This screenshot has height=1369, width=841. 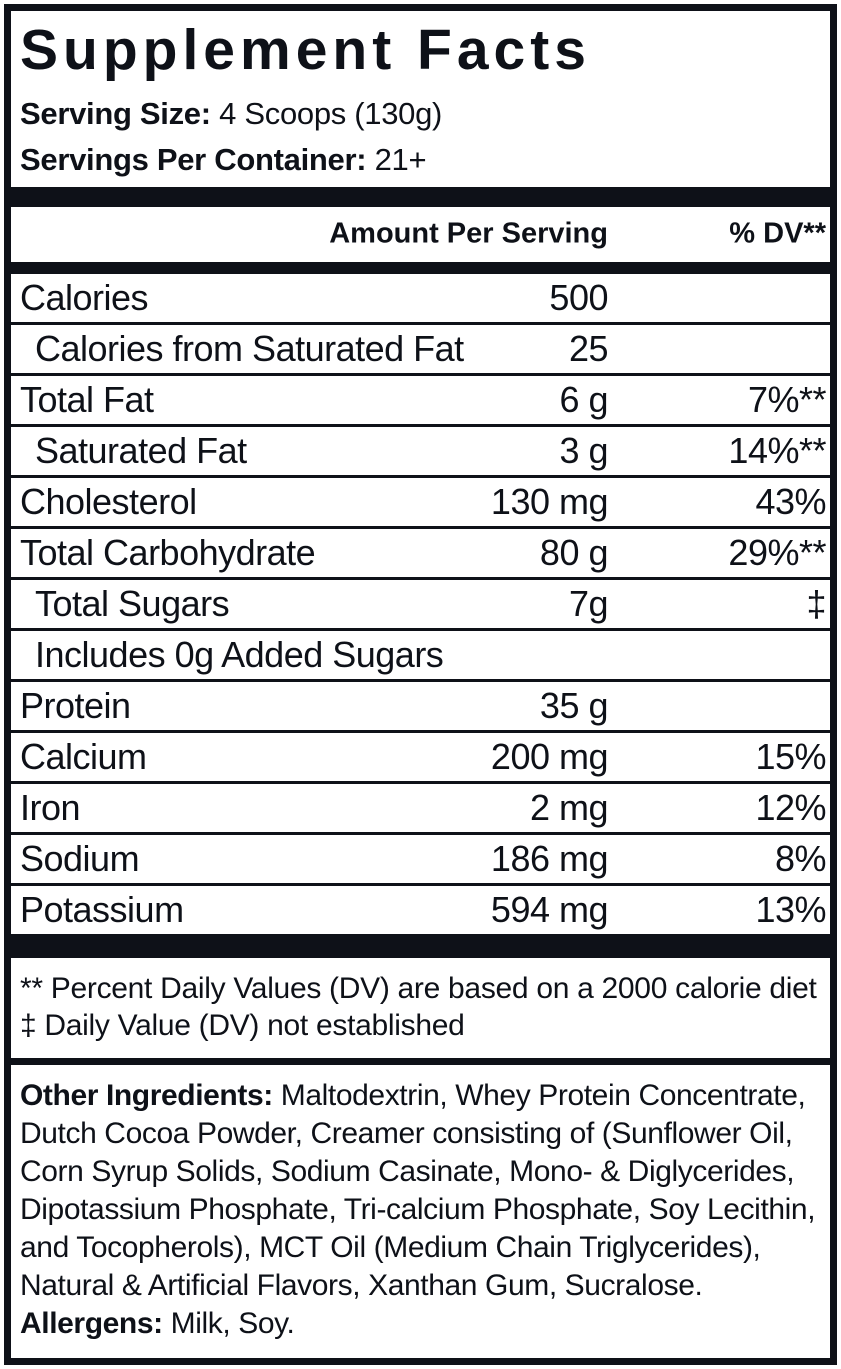 What do you see at coordinates (146, 1095) in the screenshot?
I see `other-ingredients-label: Other Ingredients:` at bounding box center [146, 1095].